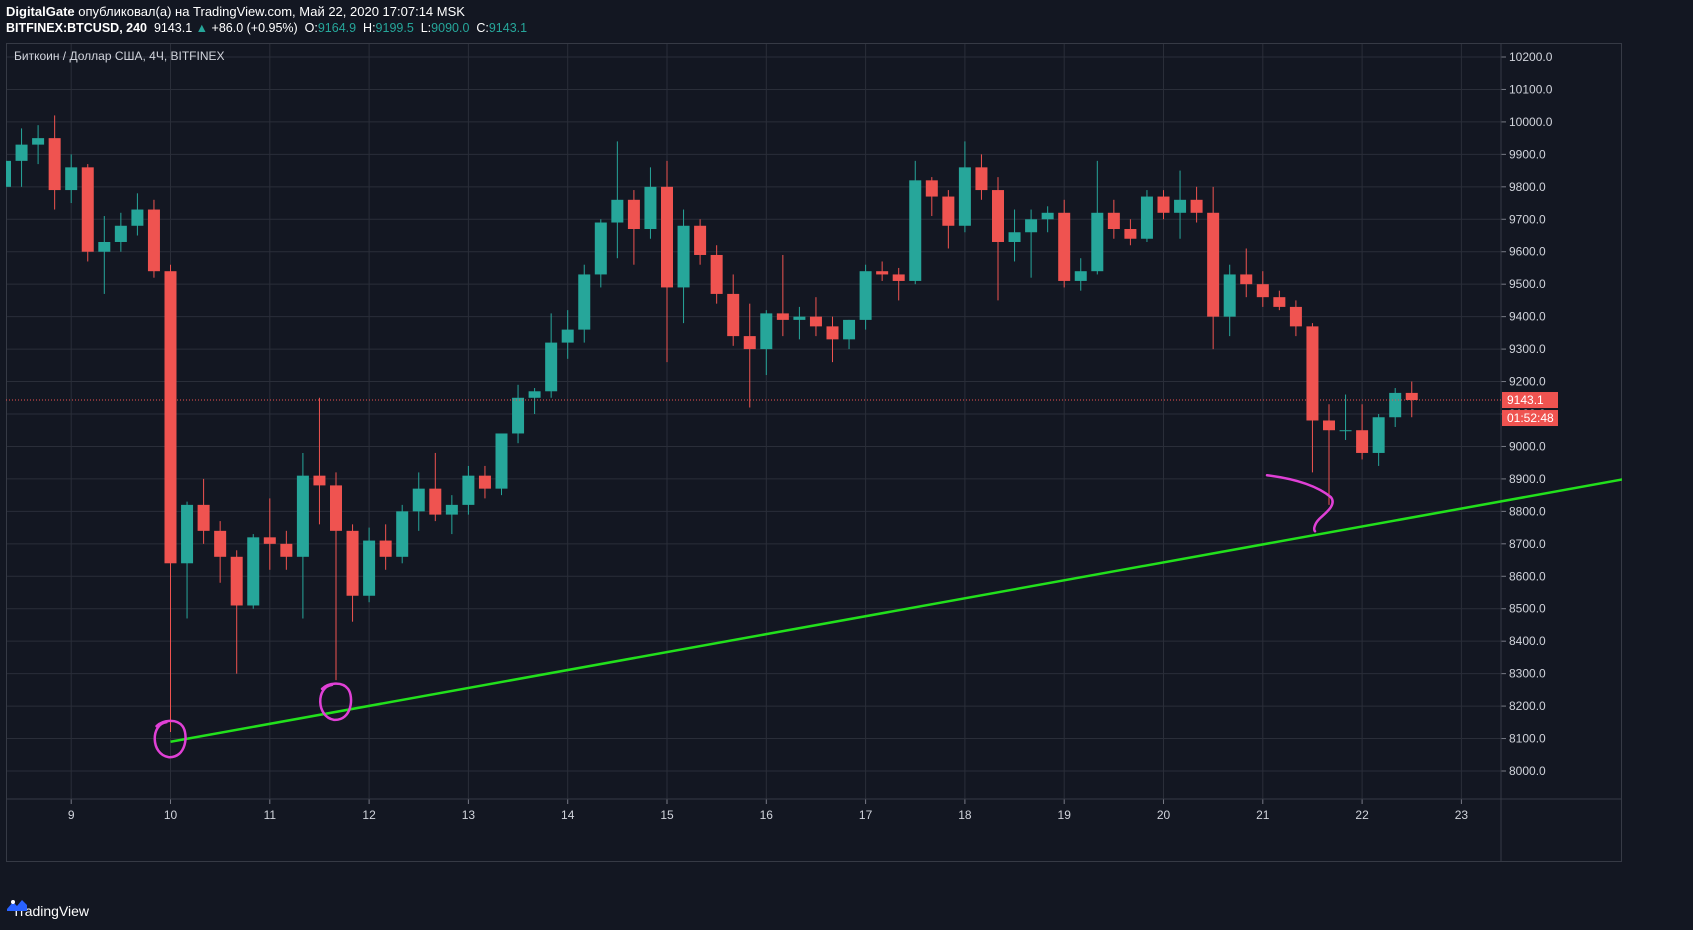  Describe the element at coordinates (1531, 89) in the screenshot. I see `y-tick-label: 10100.0` at that location.